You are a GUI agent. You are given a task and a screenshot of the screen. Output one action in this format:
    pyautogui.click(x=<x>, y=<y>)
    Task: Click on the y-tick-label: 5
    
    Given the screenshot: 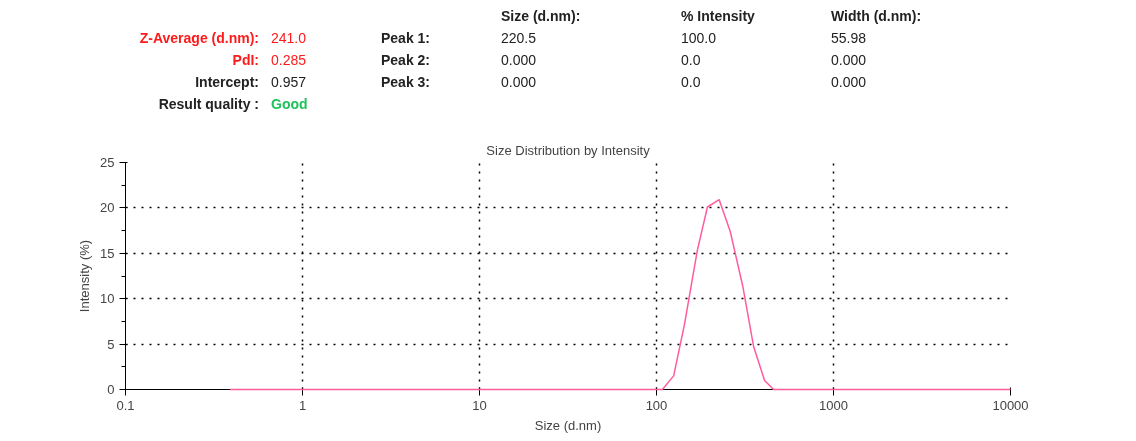 What is the action you would take?
    pyautogui.click(x=111, y=344)
    